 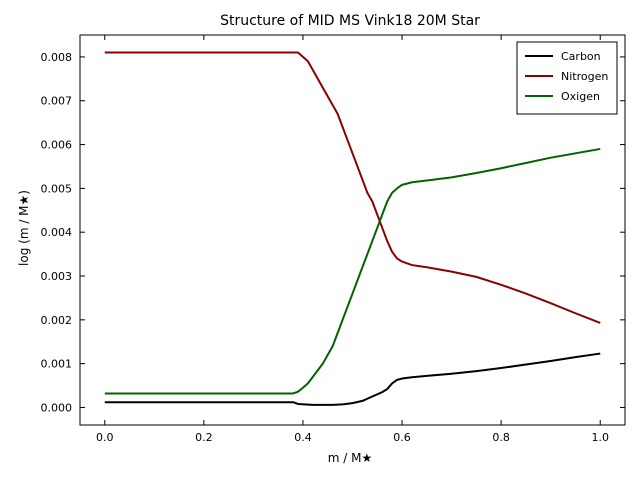 What do you see at coordinates (350, 21) in the screenshot?
I see `chart-title: Structure of MID MS Vink18 20M Star` at bounding box center [350, 21].